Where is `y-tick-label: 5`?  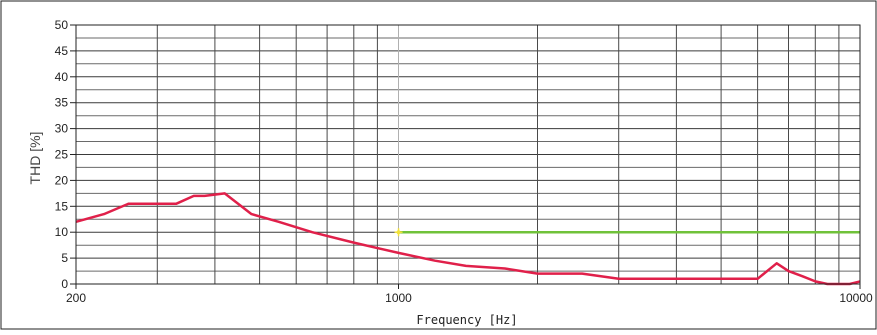
y-tick-label: 5 is located at coordinates (64, 258).